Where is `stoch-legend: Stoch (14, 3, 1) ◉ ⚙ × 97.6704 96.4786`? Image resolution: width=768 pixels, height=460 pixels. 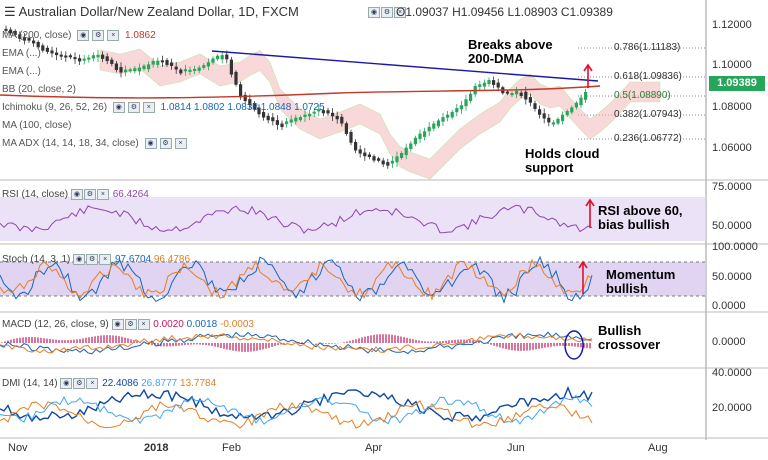 stoch-legend: Stoch (14, 3, 1) ◉ ⚙ × 97.6704 96.4786 is located at coordinates (96, 259).